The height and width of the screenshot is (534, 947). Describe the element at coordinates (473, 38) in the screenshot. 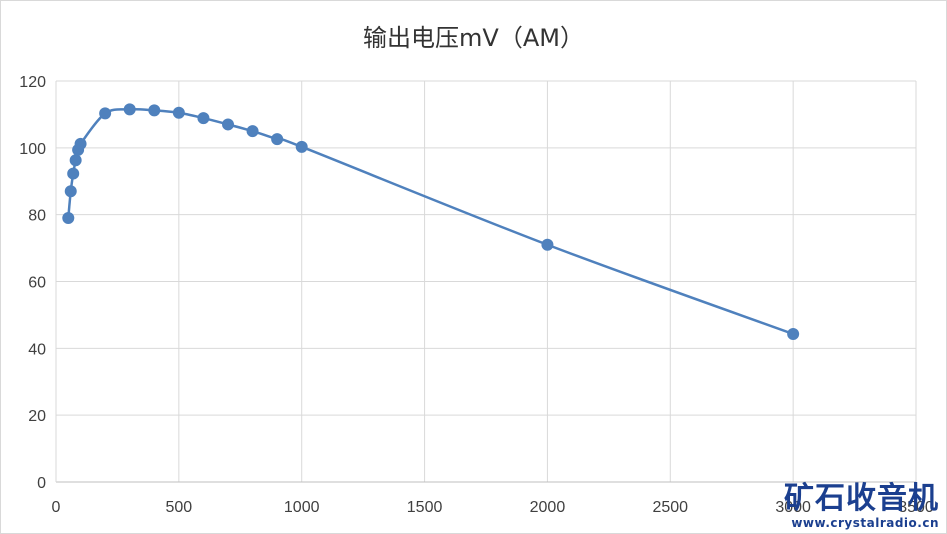

I see `chart-title: 输出电压mV（AM）` at that location.